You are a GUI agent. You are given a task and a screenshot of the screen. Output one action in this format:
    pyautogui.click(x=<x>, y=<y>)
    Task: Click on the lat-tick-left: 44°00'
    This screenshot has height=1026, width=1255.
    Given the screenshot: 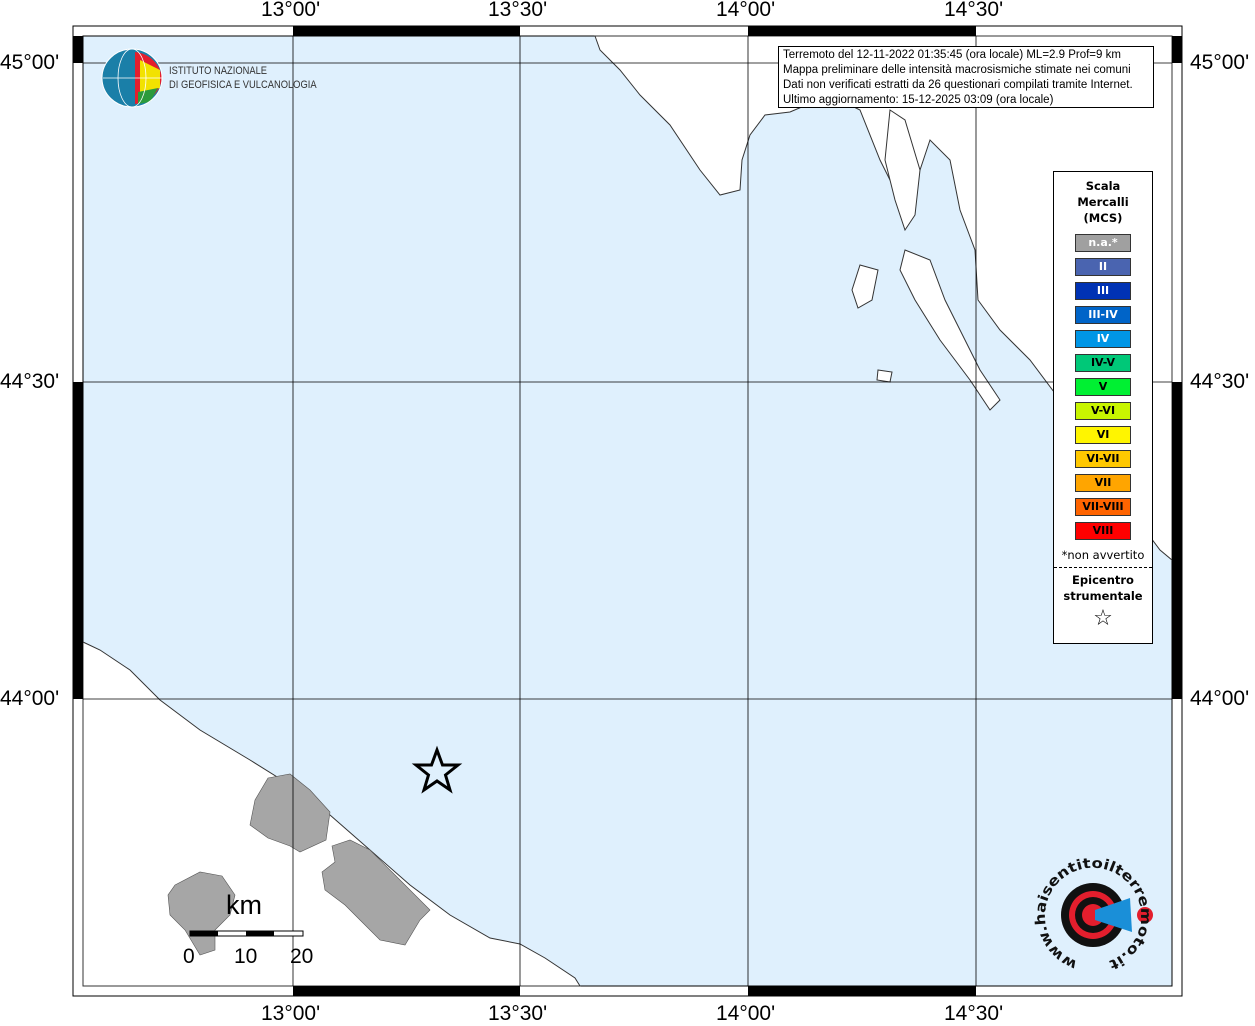 What is the action you would take?
    pyautogui.click(x=30, y=698)
    